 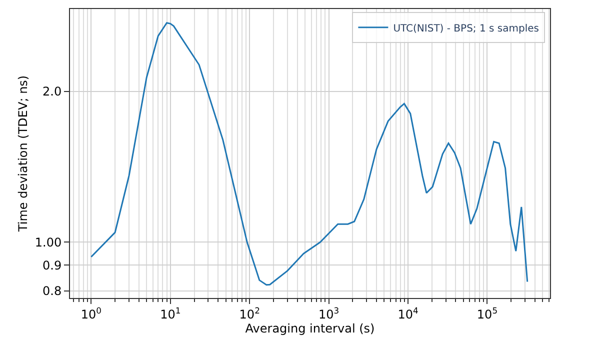 What do you see at coordinates (487, 313) in the screenshot?
I see `x-tick-label: 10$^{5}$` at bounding box center [487, 313].